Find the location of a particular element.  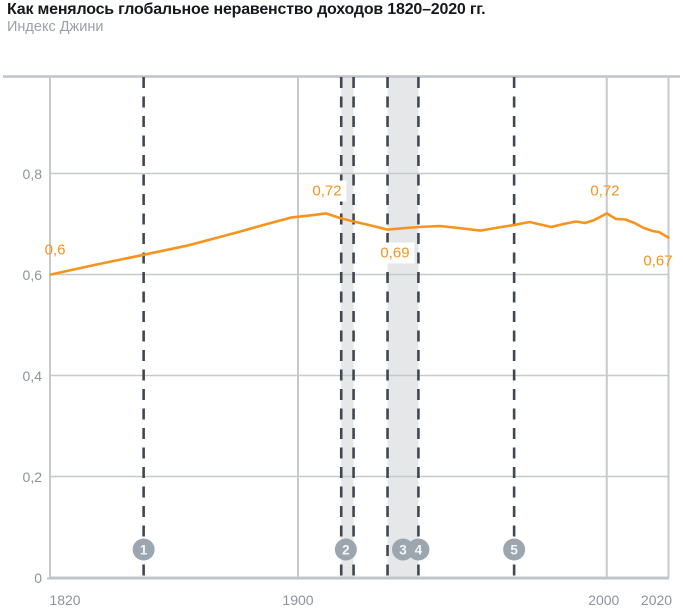

value-annotation: 0,67 is located at coordinates (658, 261).